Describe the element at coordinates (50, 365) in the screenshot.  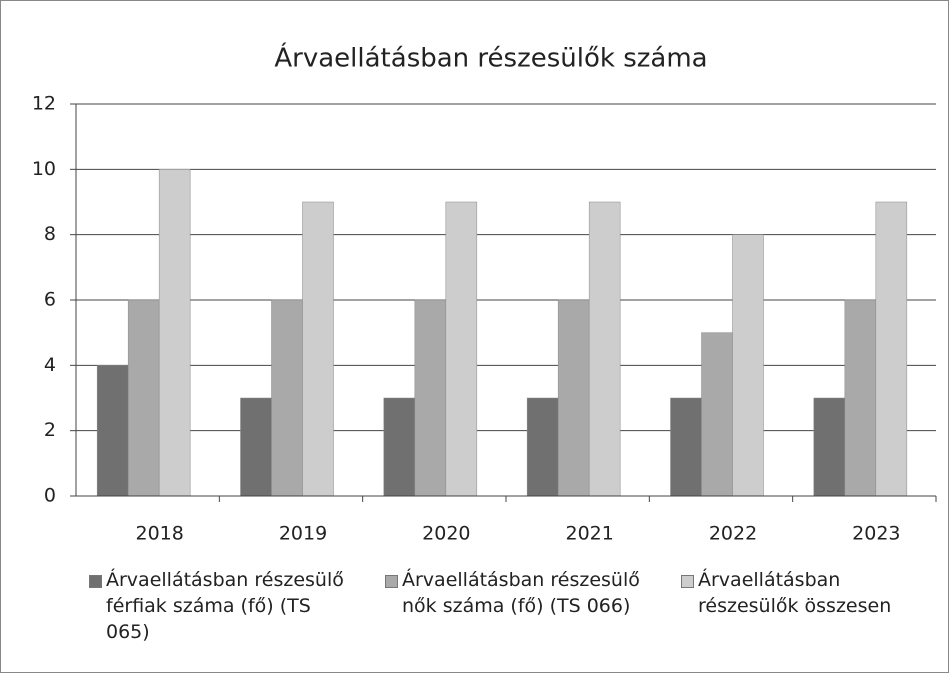
I see `y-tick-label: 4` at that location.